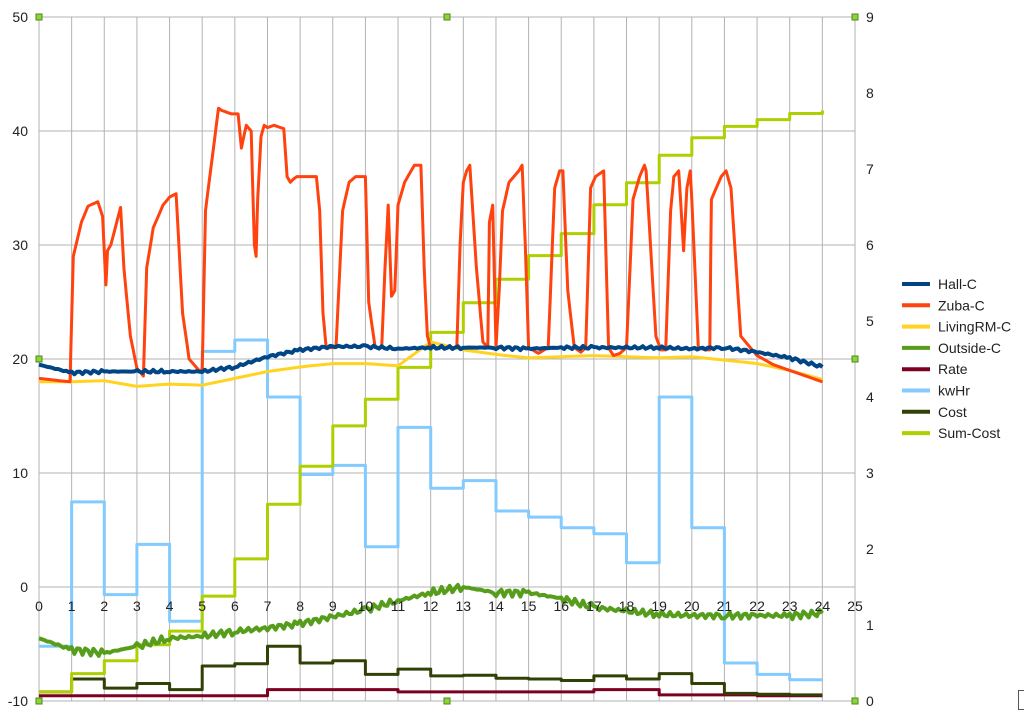 Image resolution: width=1024 pixels, height=718 pixels. Describe the element at coordinates (790, 606) in the screenshot. I see `x-tick-label: 23` at that location.